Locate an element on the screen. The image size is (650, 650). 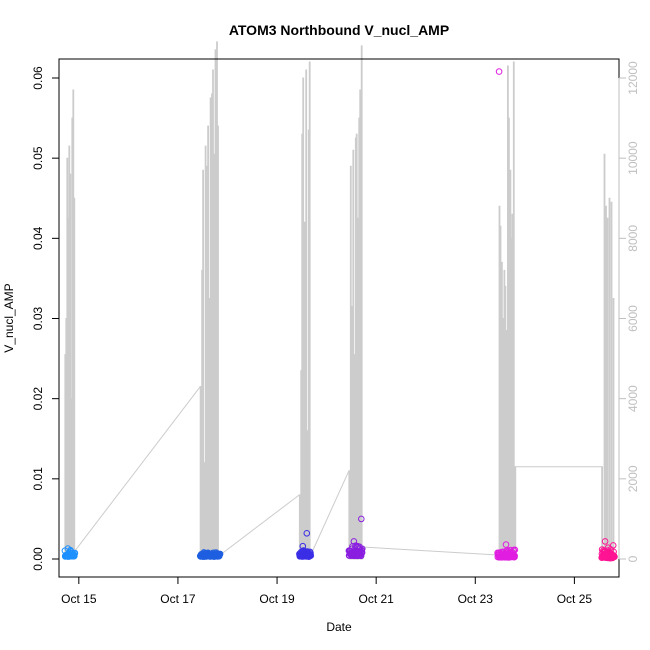
x-tick-label: Oct 15 is located at coordinates (79, 599).